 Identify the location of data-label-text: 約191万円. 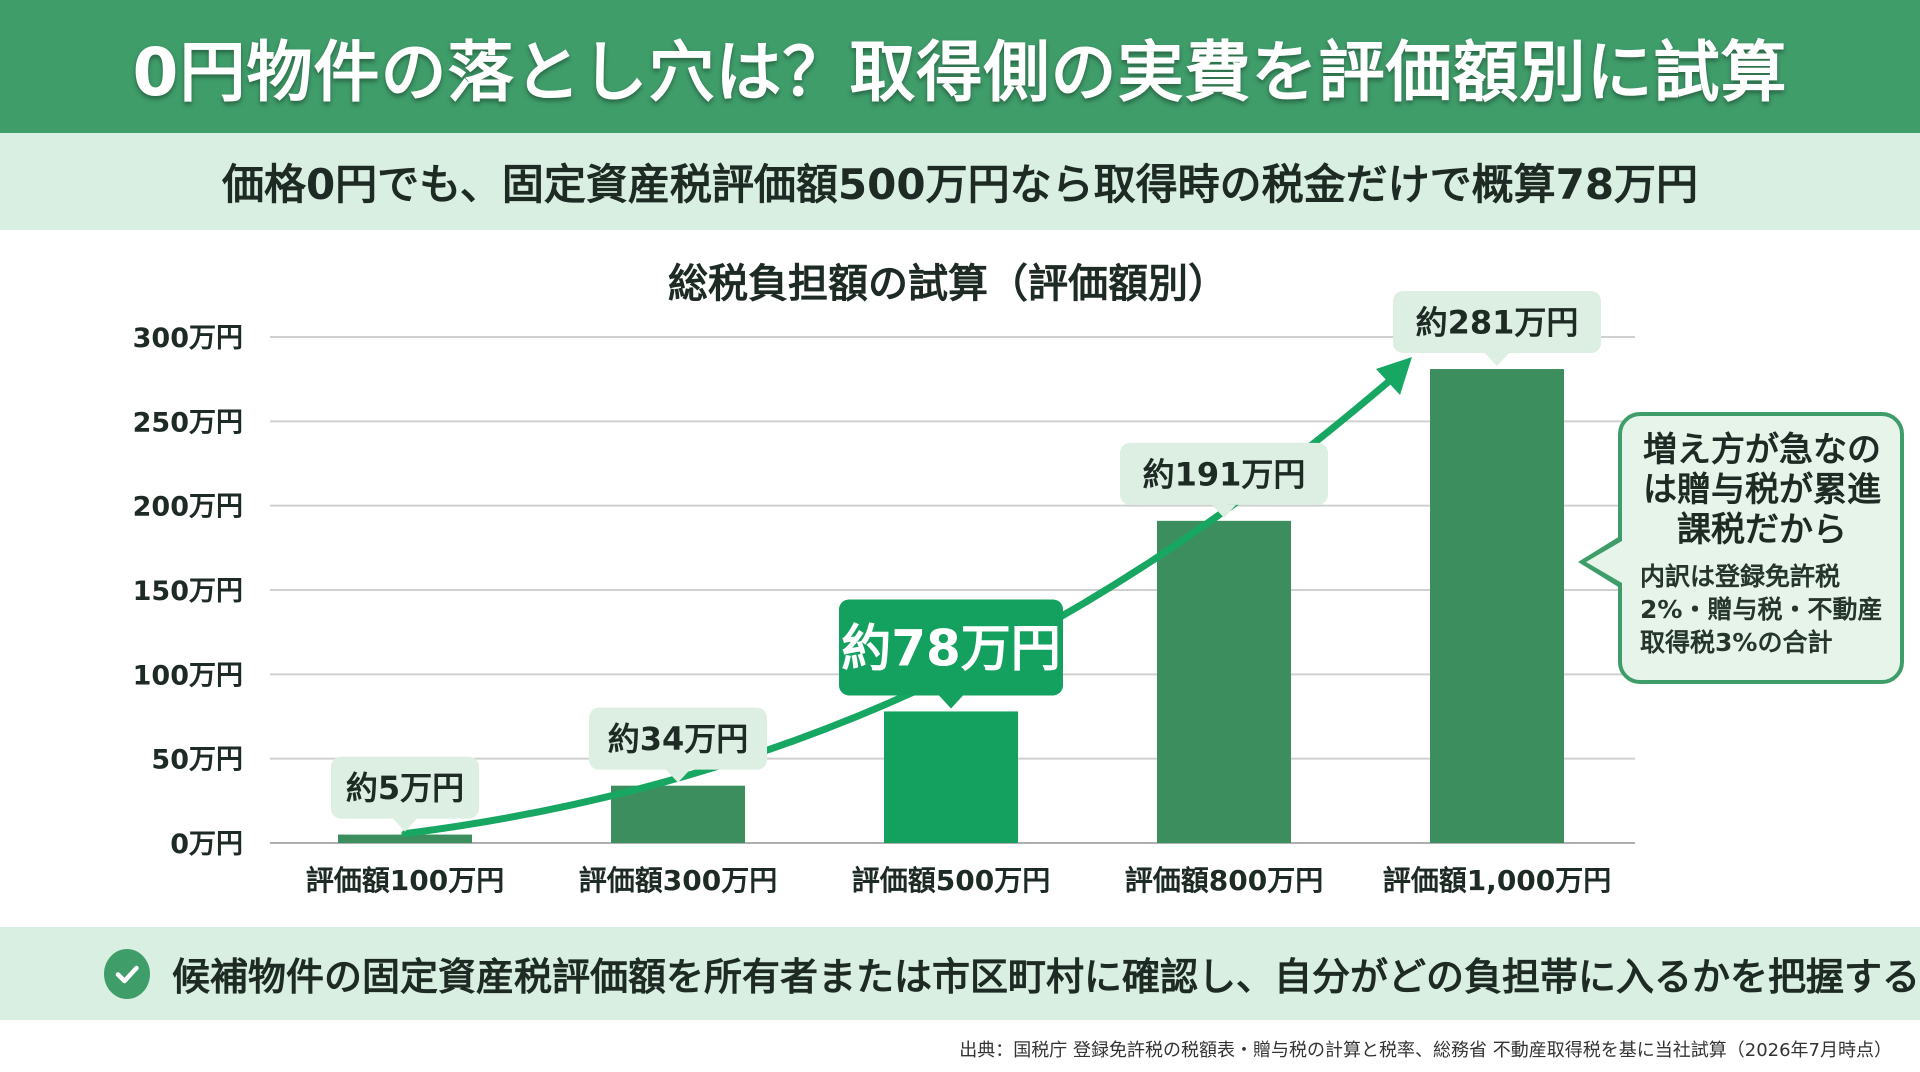
(1224, 474).